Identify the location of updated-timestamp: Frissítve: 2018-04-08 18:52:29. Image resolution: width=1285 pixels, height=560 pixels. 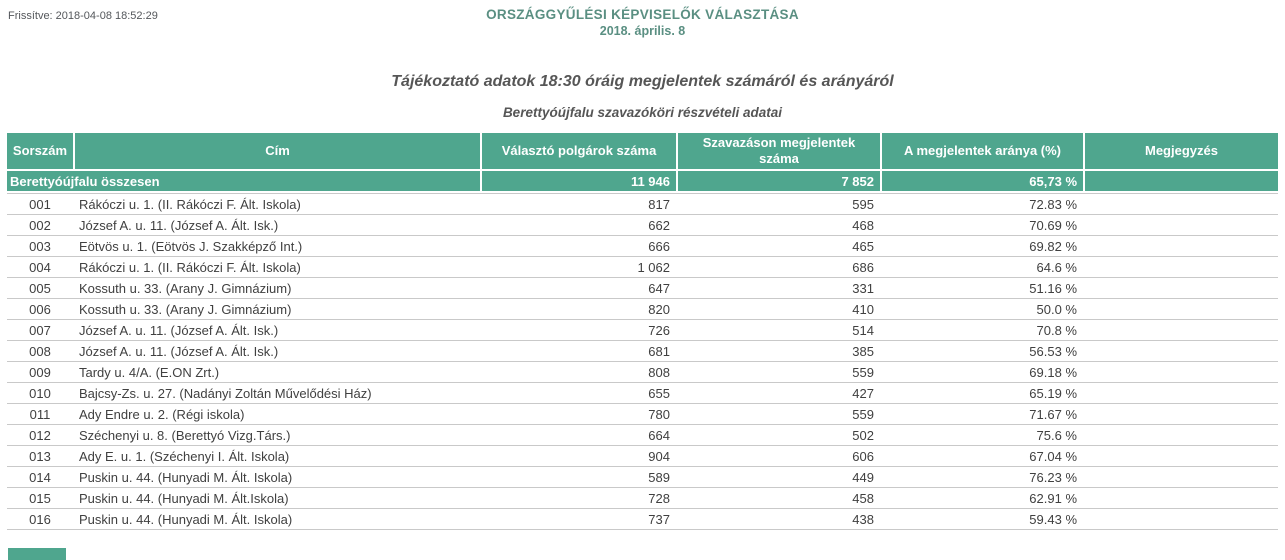
(83, 16).